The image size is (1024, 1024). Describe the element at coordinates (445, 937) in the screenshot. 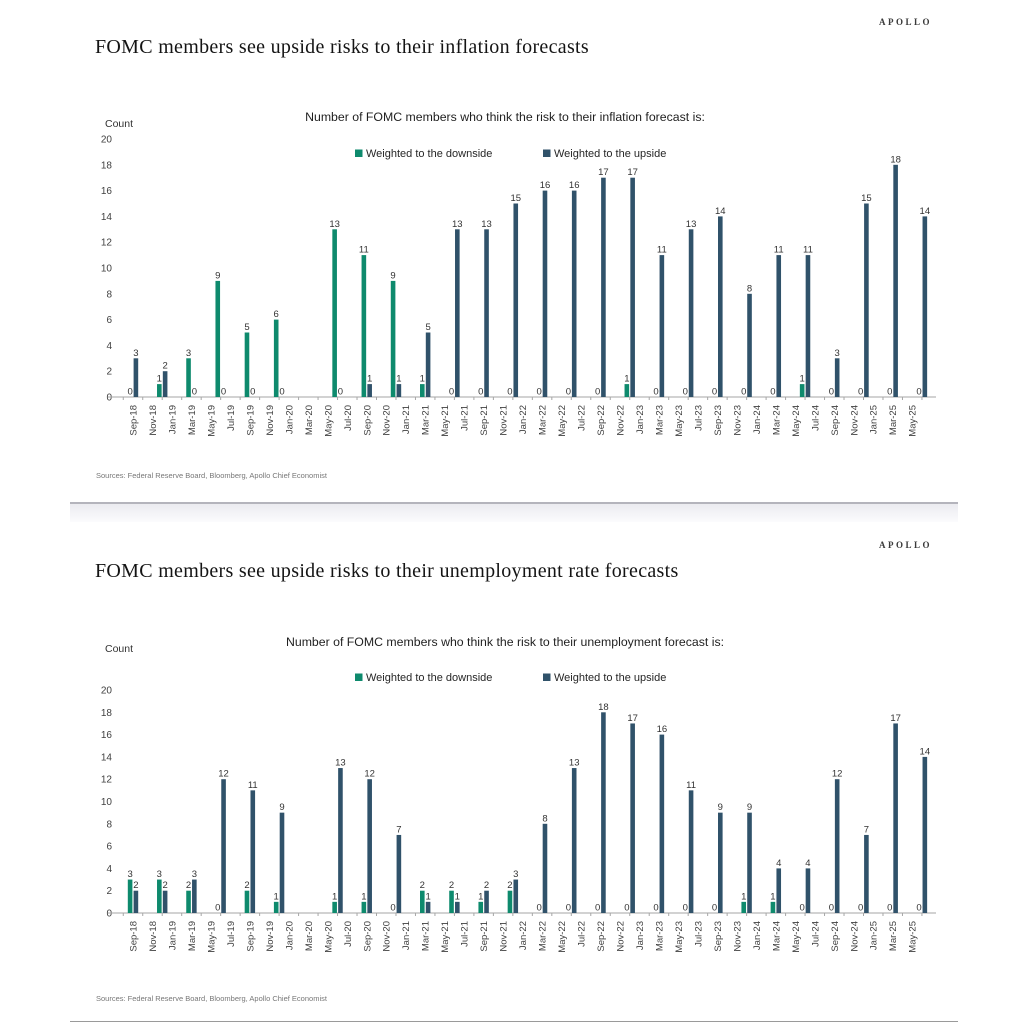

I see `x-tick-label: May-21` at that location.